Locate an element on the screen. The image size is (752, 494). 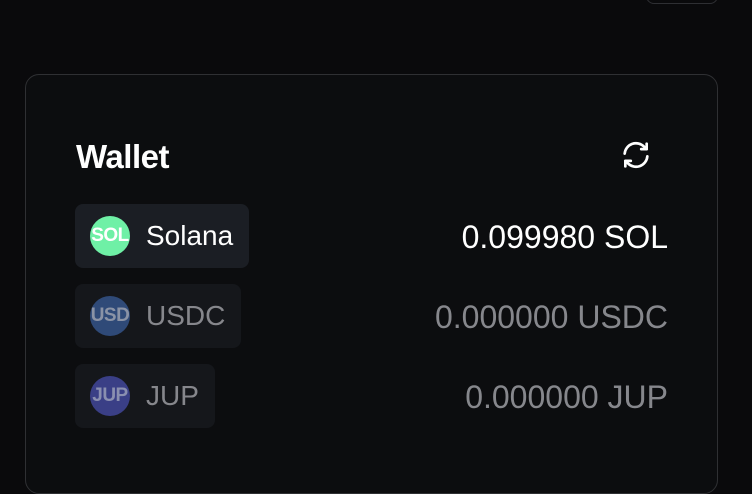
token-chip-sol: SOL Solana is located at coordinates (162, 236).